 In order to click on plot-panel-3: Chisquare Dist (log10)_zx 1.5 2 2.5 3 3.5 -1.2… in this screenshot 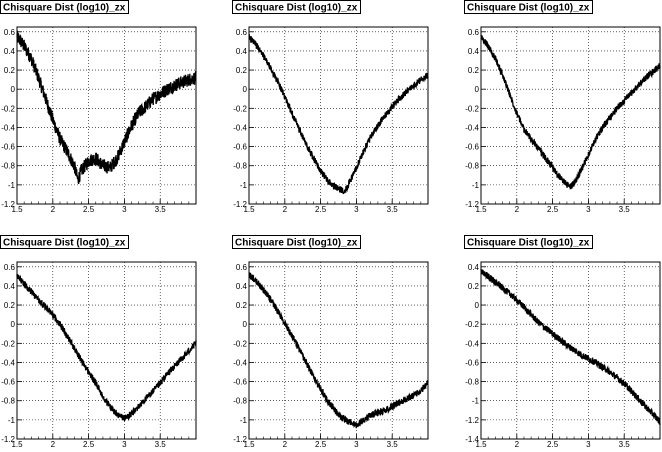, I will do `click(562, 107)`.